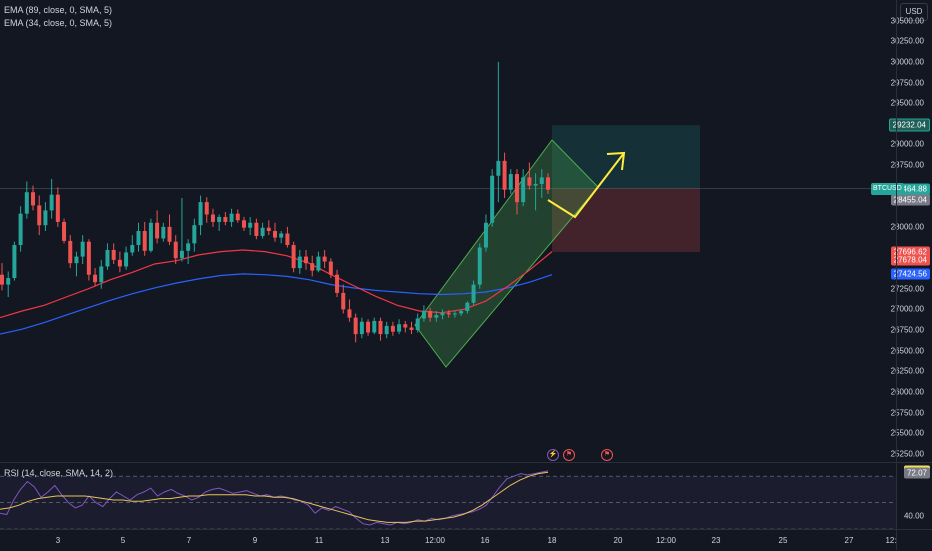  Describe the element at coordinates (58, 23) in the screenshot. I see `legend-ema34: EMA (34, close, 0, SMA, 5)` at that location.